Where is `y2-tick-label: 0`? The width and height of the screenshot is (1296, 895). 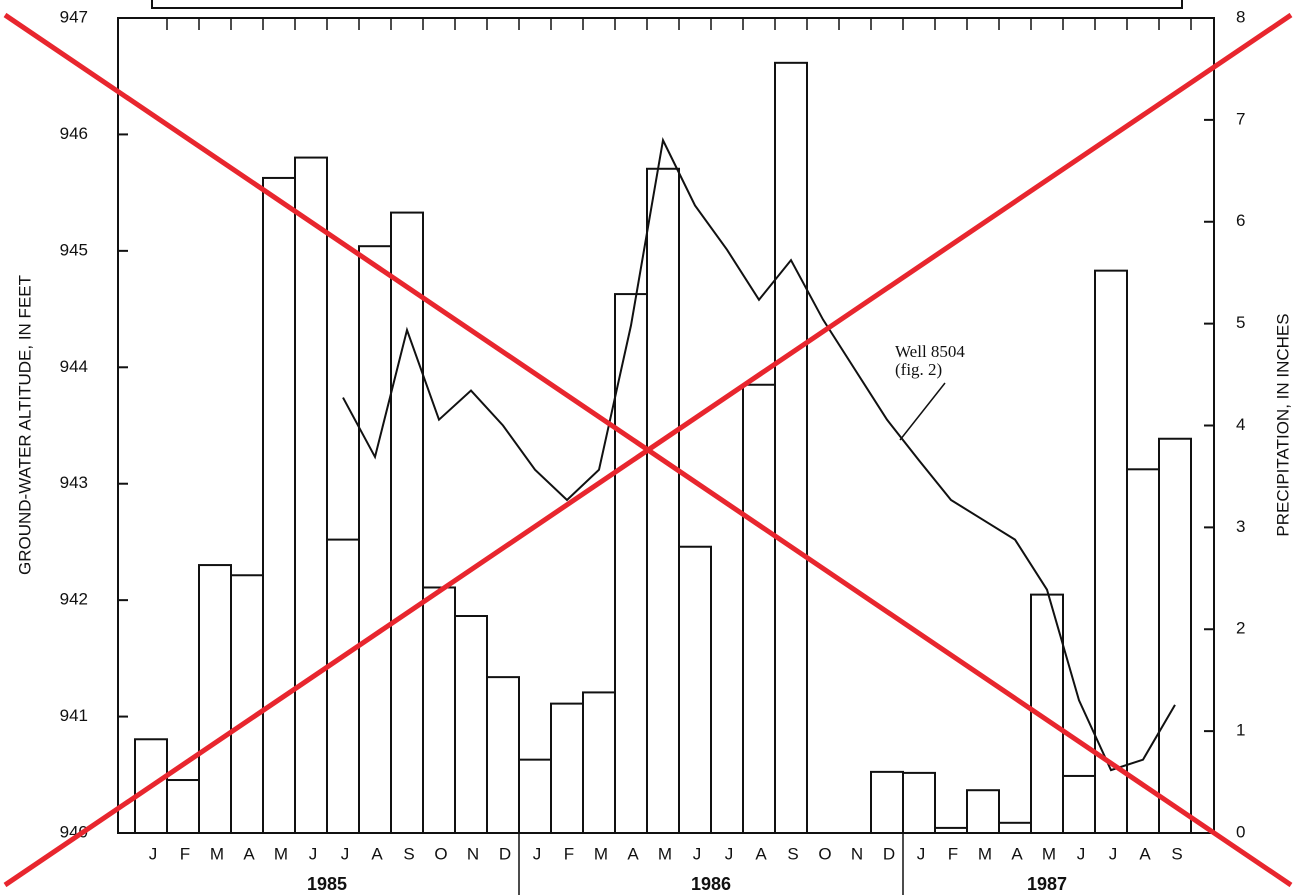 y2-tick-label: 0 is located at coordinates (1240, 831).